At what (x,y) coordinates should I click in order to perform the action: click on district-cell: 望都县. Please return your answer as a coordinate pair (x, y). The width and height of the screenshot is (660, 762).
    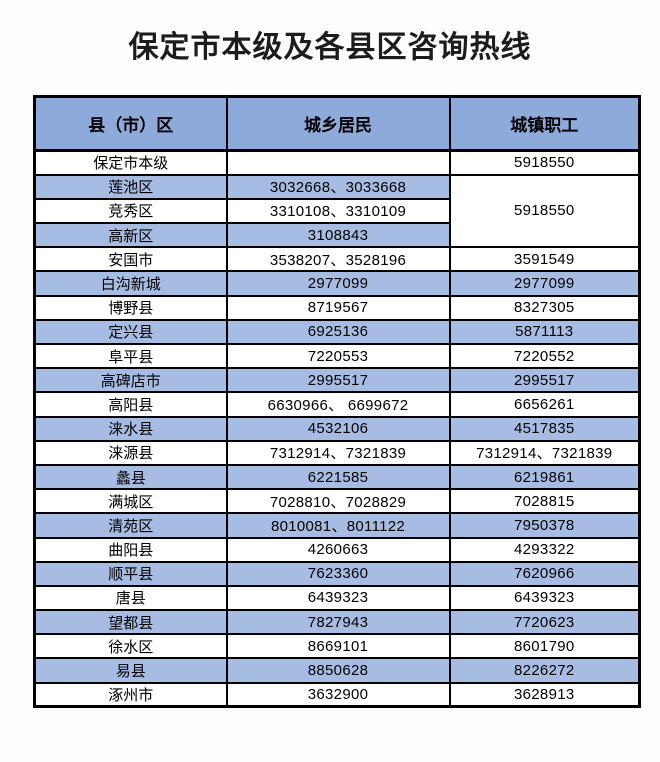
    Looking at the image, I should click on (130, 622).